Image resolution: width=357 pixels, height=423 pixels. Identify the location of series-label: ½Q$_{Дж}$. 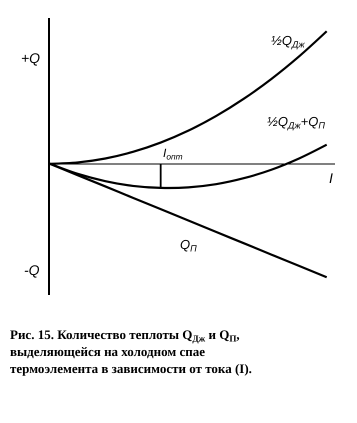
(288, 41).